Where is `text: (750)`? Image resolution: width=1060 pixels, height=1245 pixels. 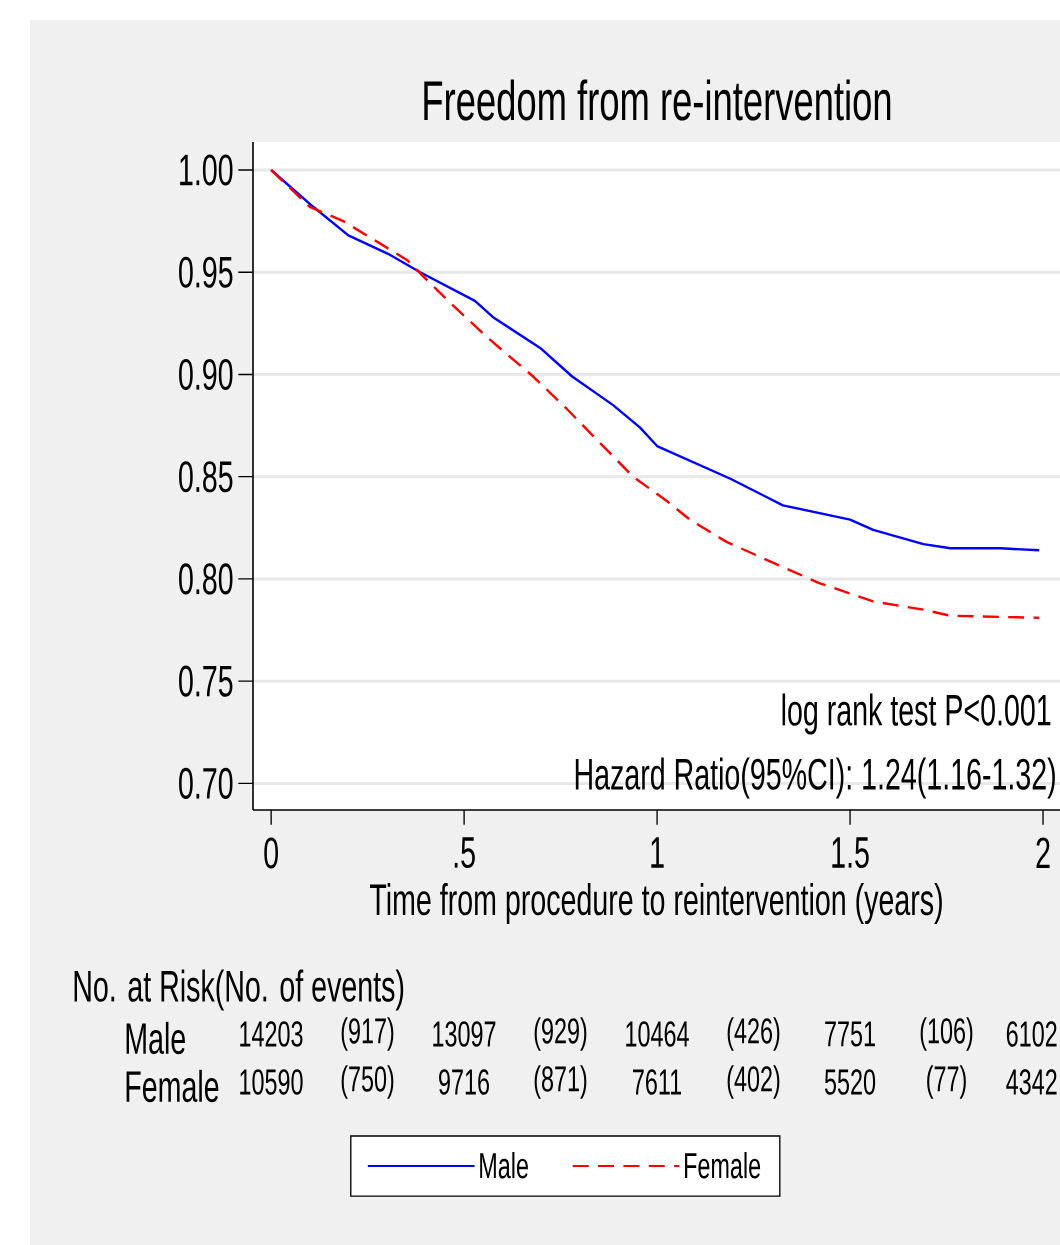
text: (750) is located at coordinates (367, 1082).